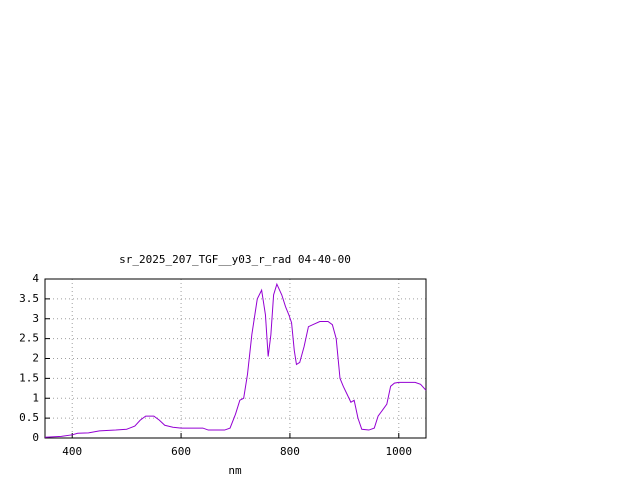 The image size is (640, 480). Describe the element at coordinates (235, 470) in the screenshot. I see `x-axis-label: nm` at that location.